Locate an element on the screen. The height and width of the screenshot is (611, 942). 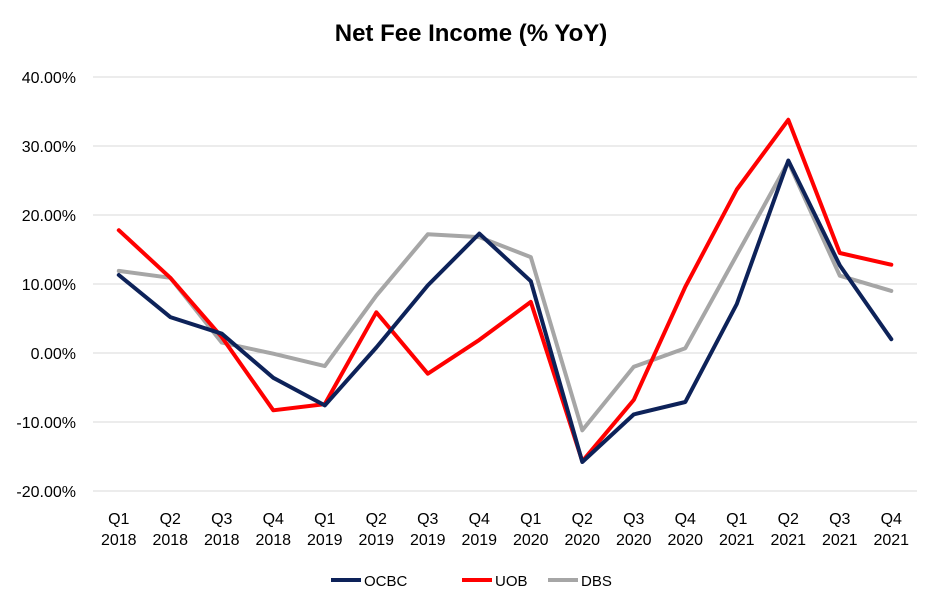
x-tick-label: Q3 2021 is located at coordinates (840, 530).